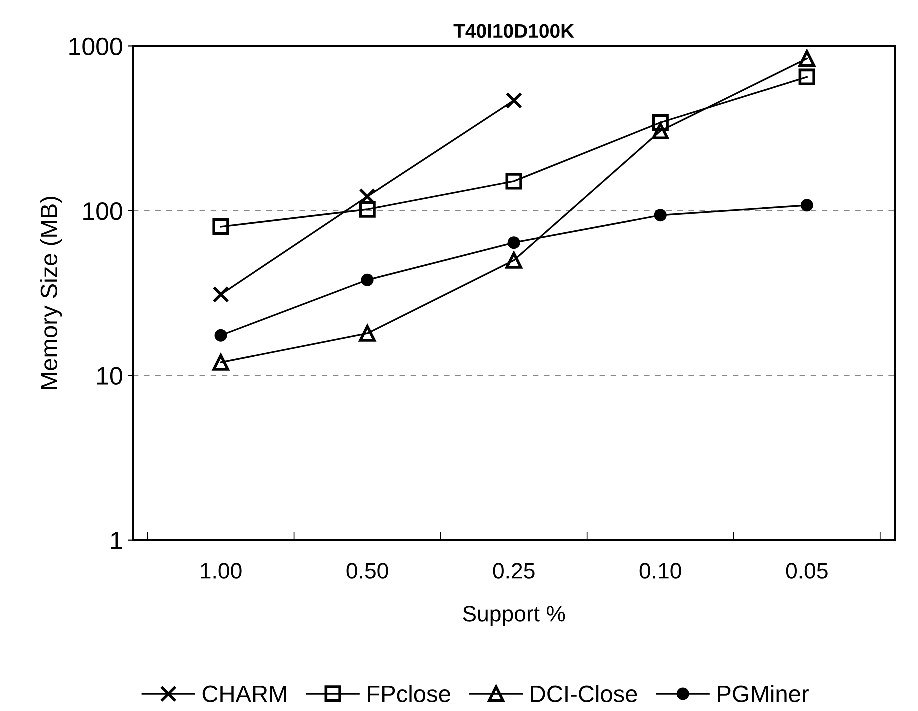  What do you see at coordinates (584, 693) in the screenshot?
I see `legend-label: DCI-Close` at bounding box center [584, 693].